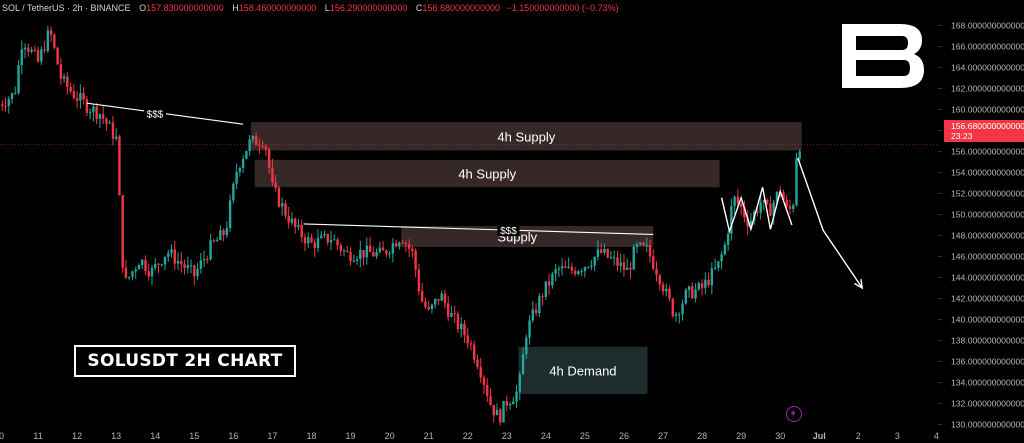  What do you see at coordinates (987, 110) in the screenshot?
I see `price-tick: 160.000000000000` at bounding box center [987, 110].